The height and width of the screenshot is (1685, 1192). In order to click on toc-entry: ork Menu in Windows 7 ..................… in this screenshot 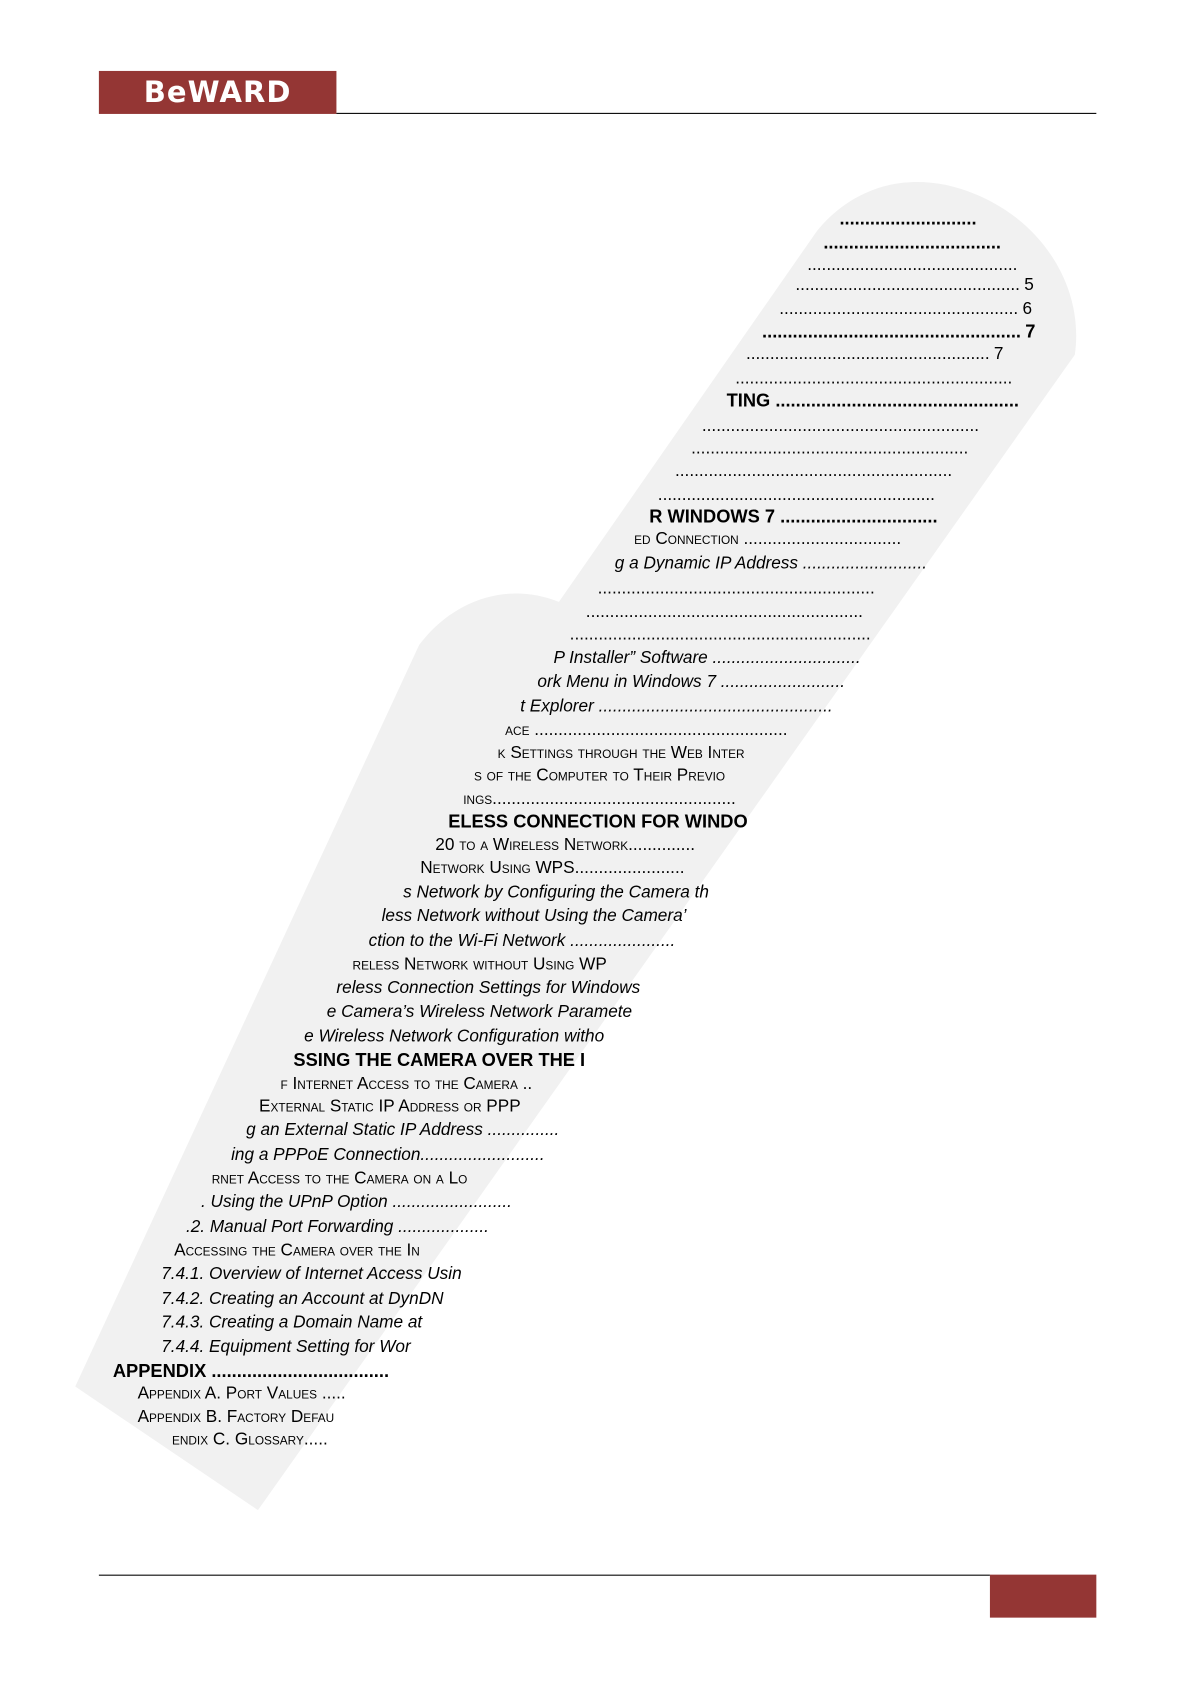, I will do `click(691, 682)`.